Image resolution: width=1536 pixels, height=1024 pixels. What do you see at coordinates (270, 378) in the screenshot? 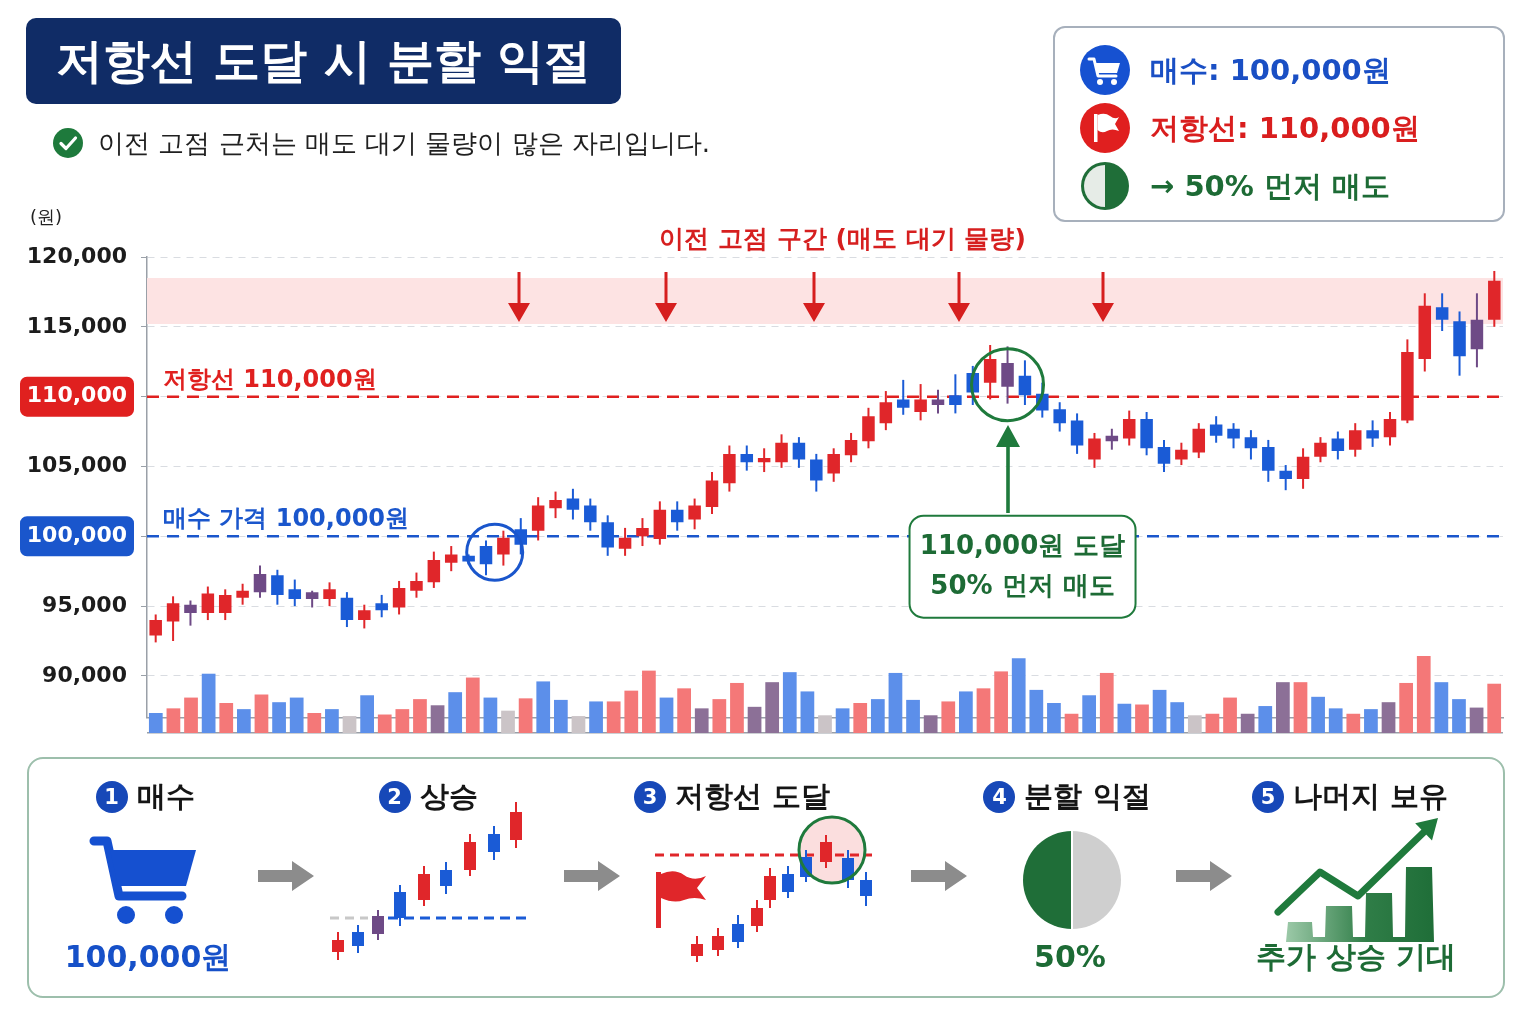
I see `ref-line-label: 저항선 110,000원` at bounding box center [270, 378].